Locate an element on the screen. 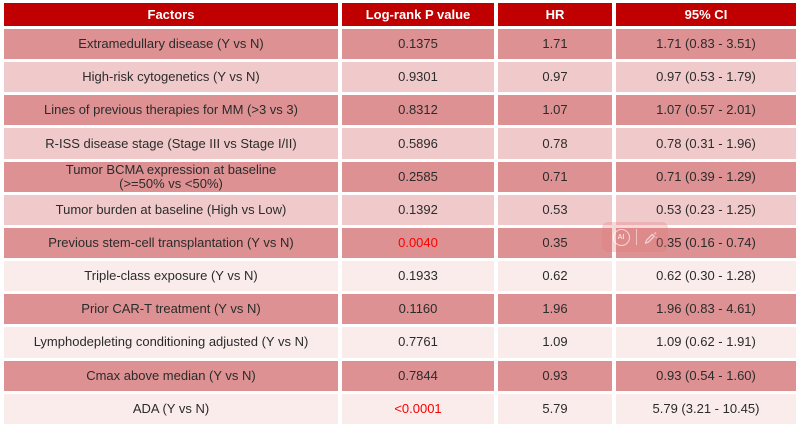  factor-cell: High-risk cytogenetics (Y vs N) is located at coordinates (171, 77).